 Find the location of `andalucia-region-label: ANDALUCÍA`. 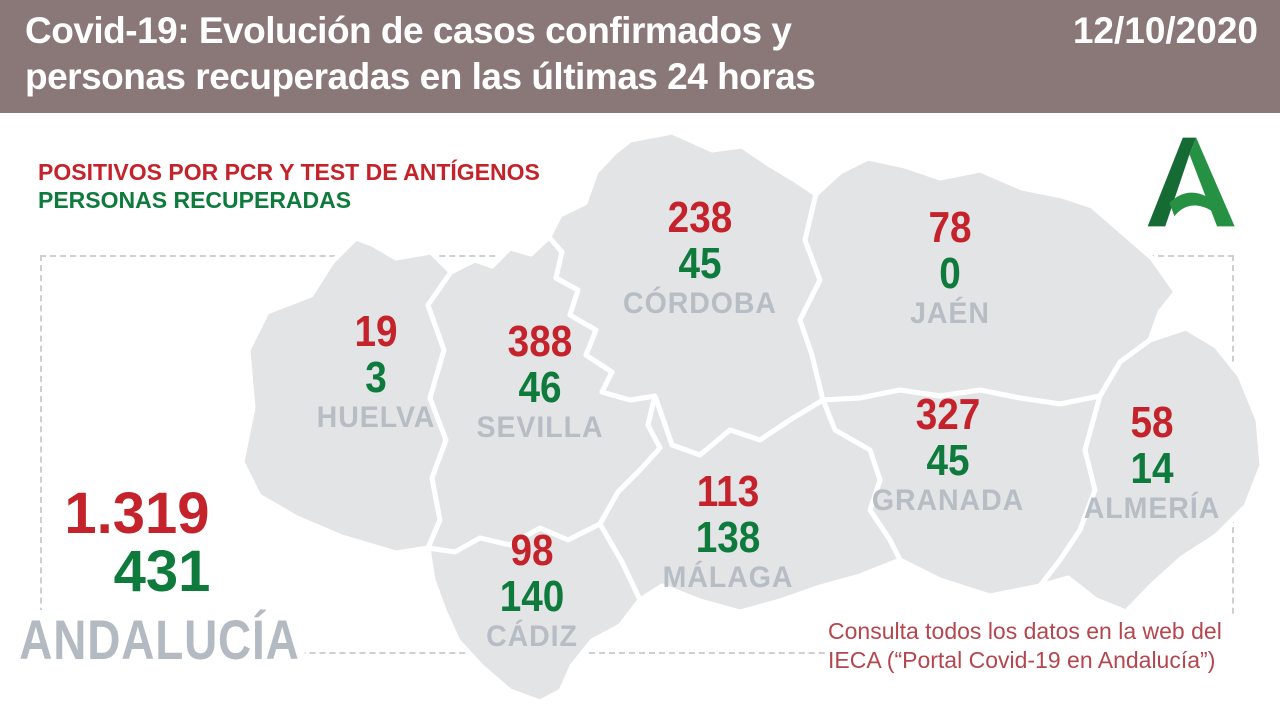

andalucia-region-label: ANDALUCÍA is located at coordinates (160, 641).